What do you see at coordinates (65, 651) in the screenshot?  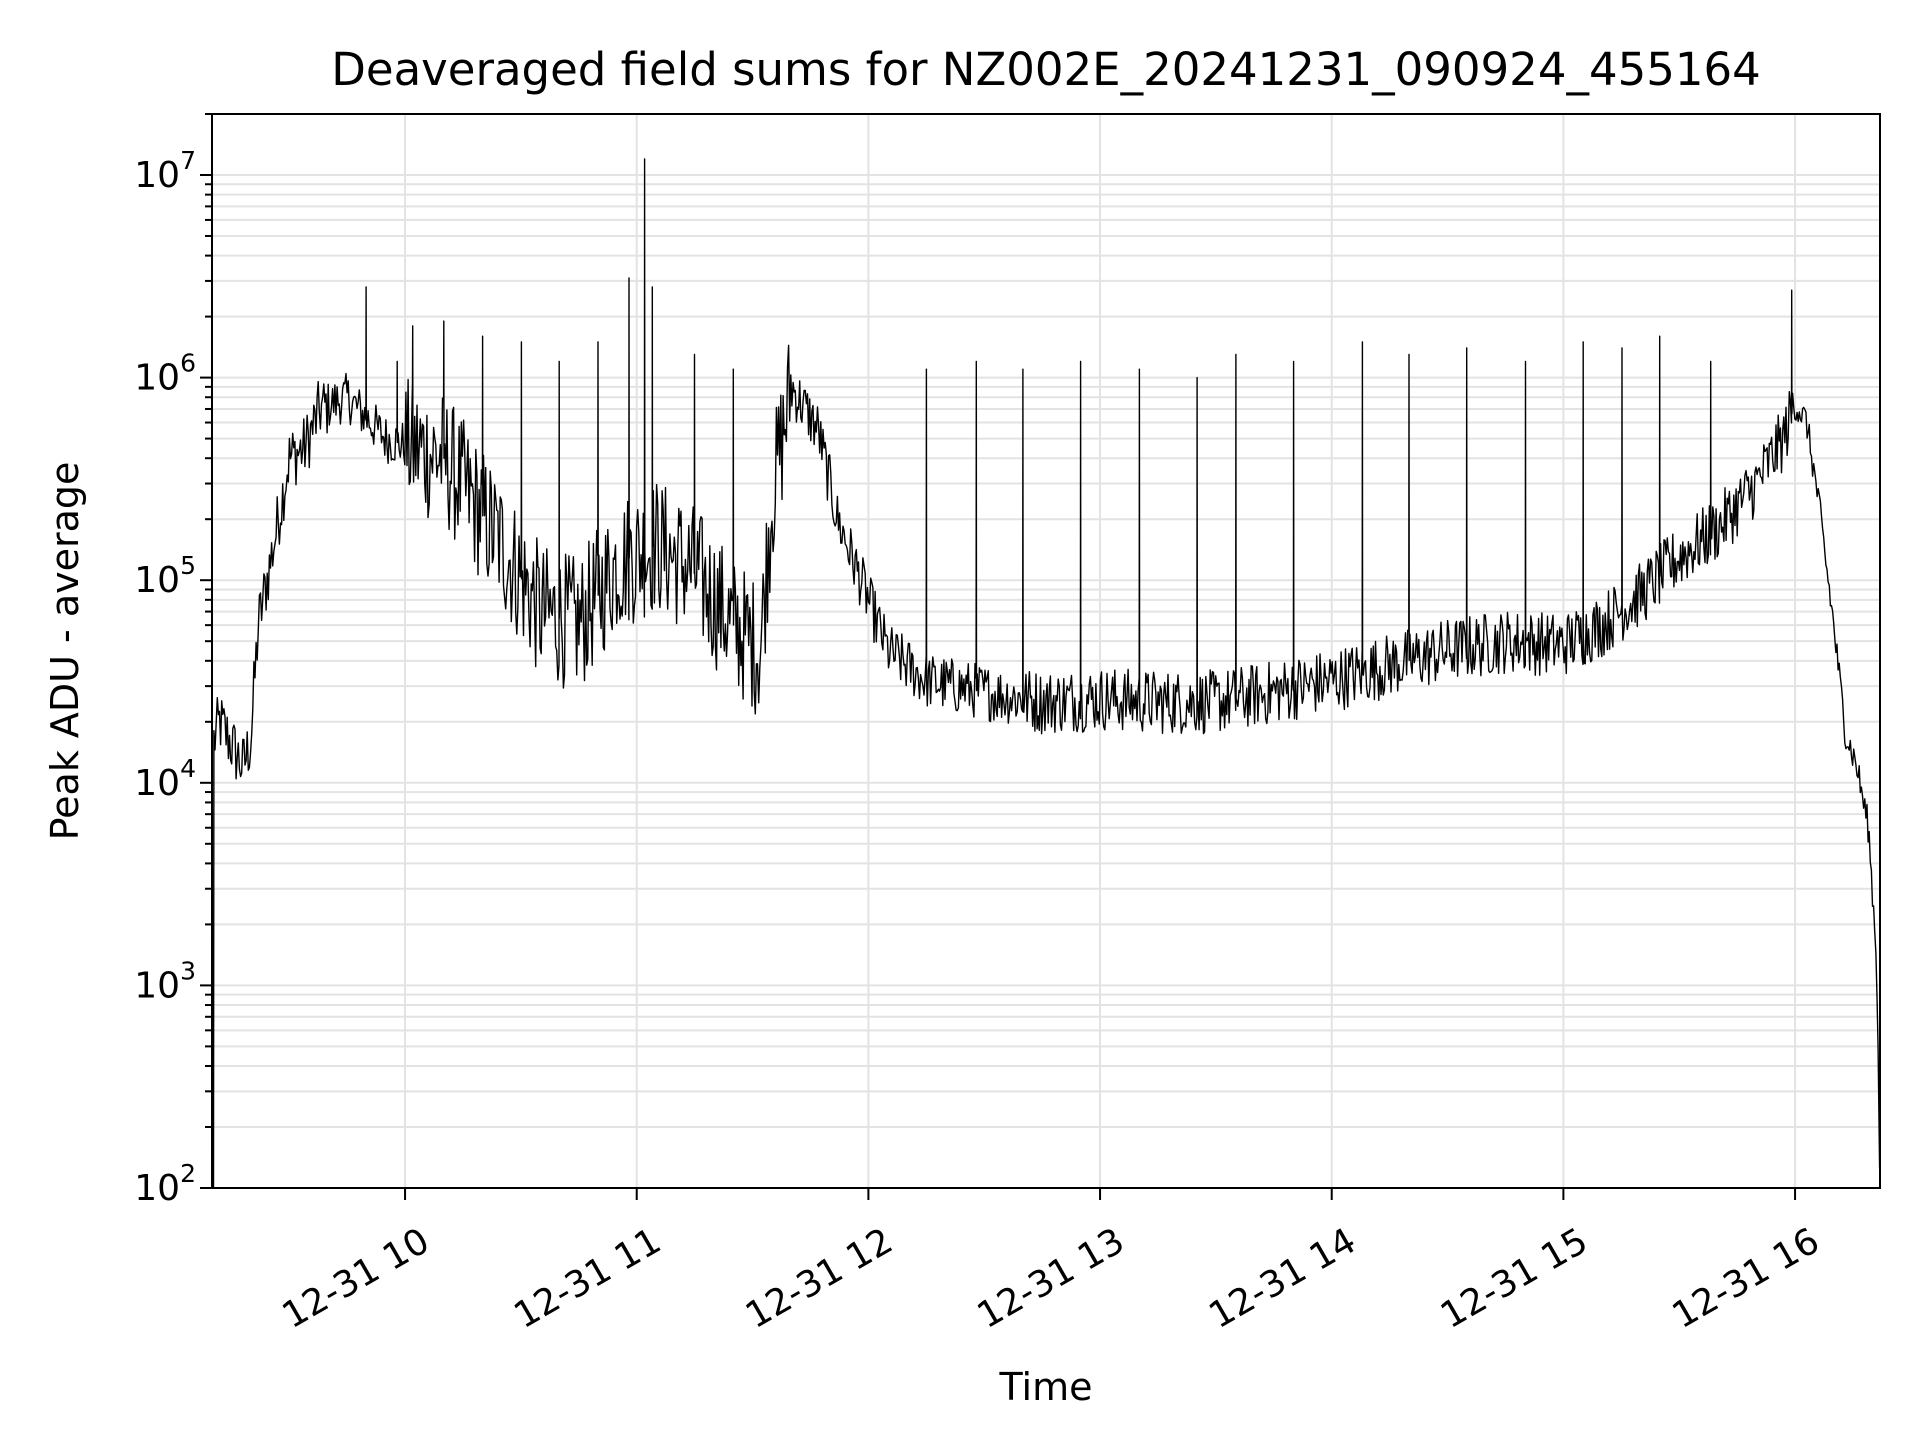 I see `y-axis-label: Peak ADU - average` at bounding box center [65, 651].